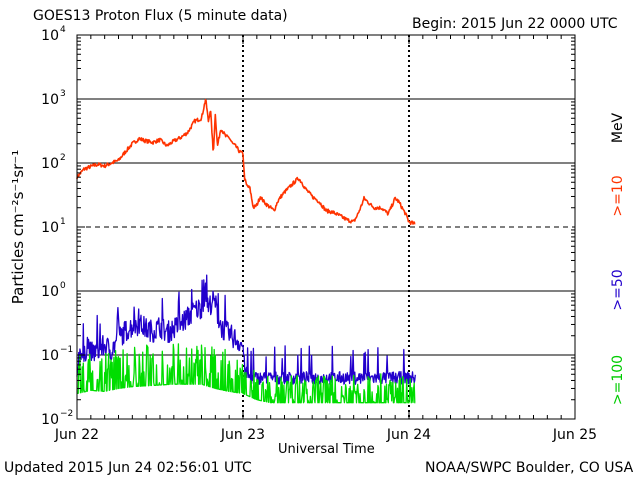 This screenshot has height=480, width=640. Describe the element at coordinates (76, 435) in the screenshot. I see `x-tick-label: Jun 22` at that location.